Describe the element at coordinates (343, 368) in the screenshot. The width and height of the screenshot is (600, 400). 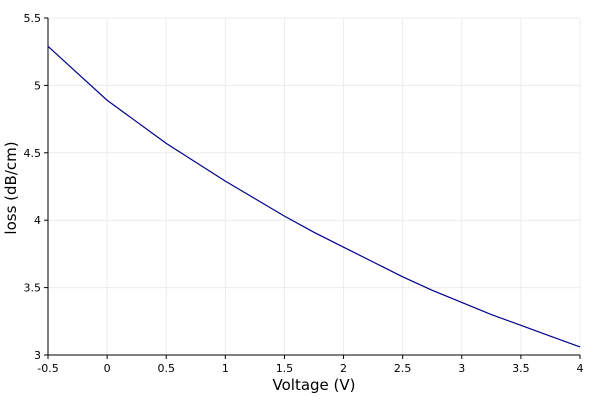
I see `x-tick-label: 2` at that location.